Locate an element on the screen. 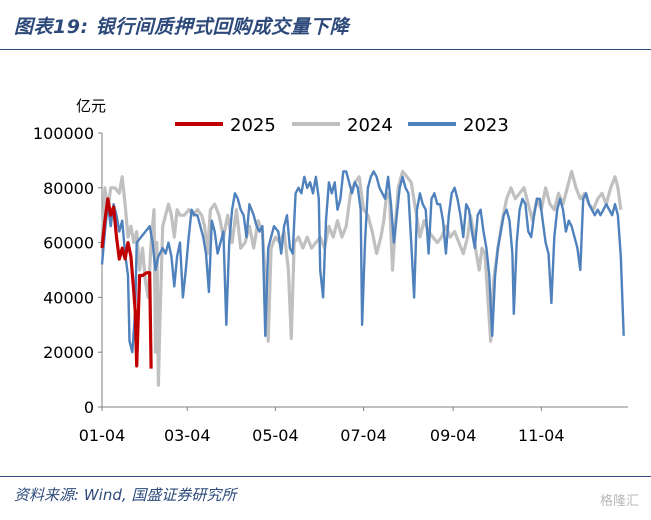  title-rule is located at coordinates (325, 49).